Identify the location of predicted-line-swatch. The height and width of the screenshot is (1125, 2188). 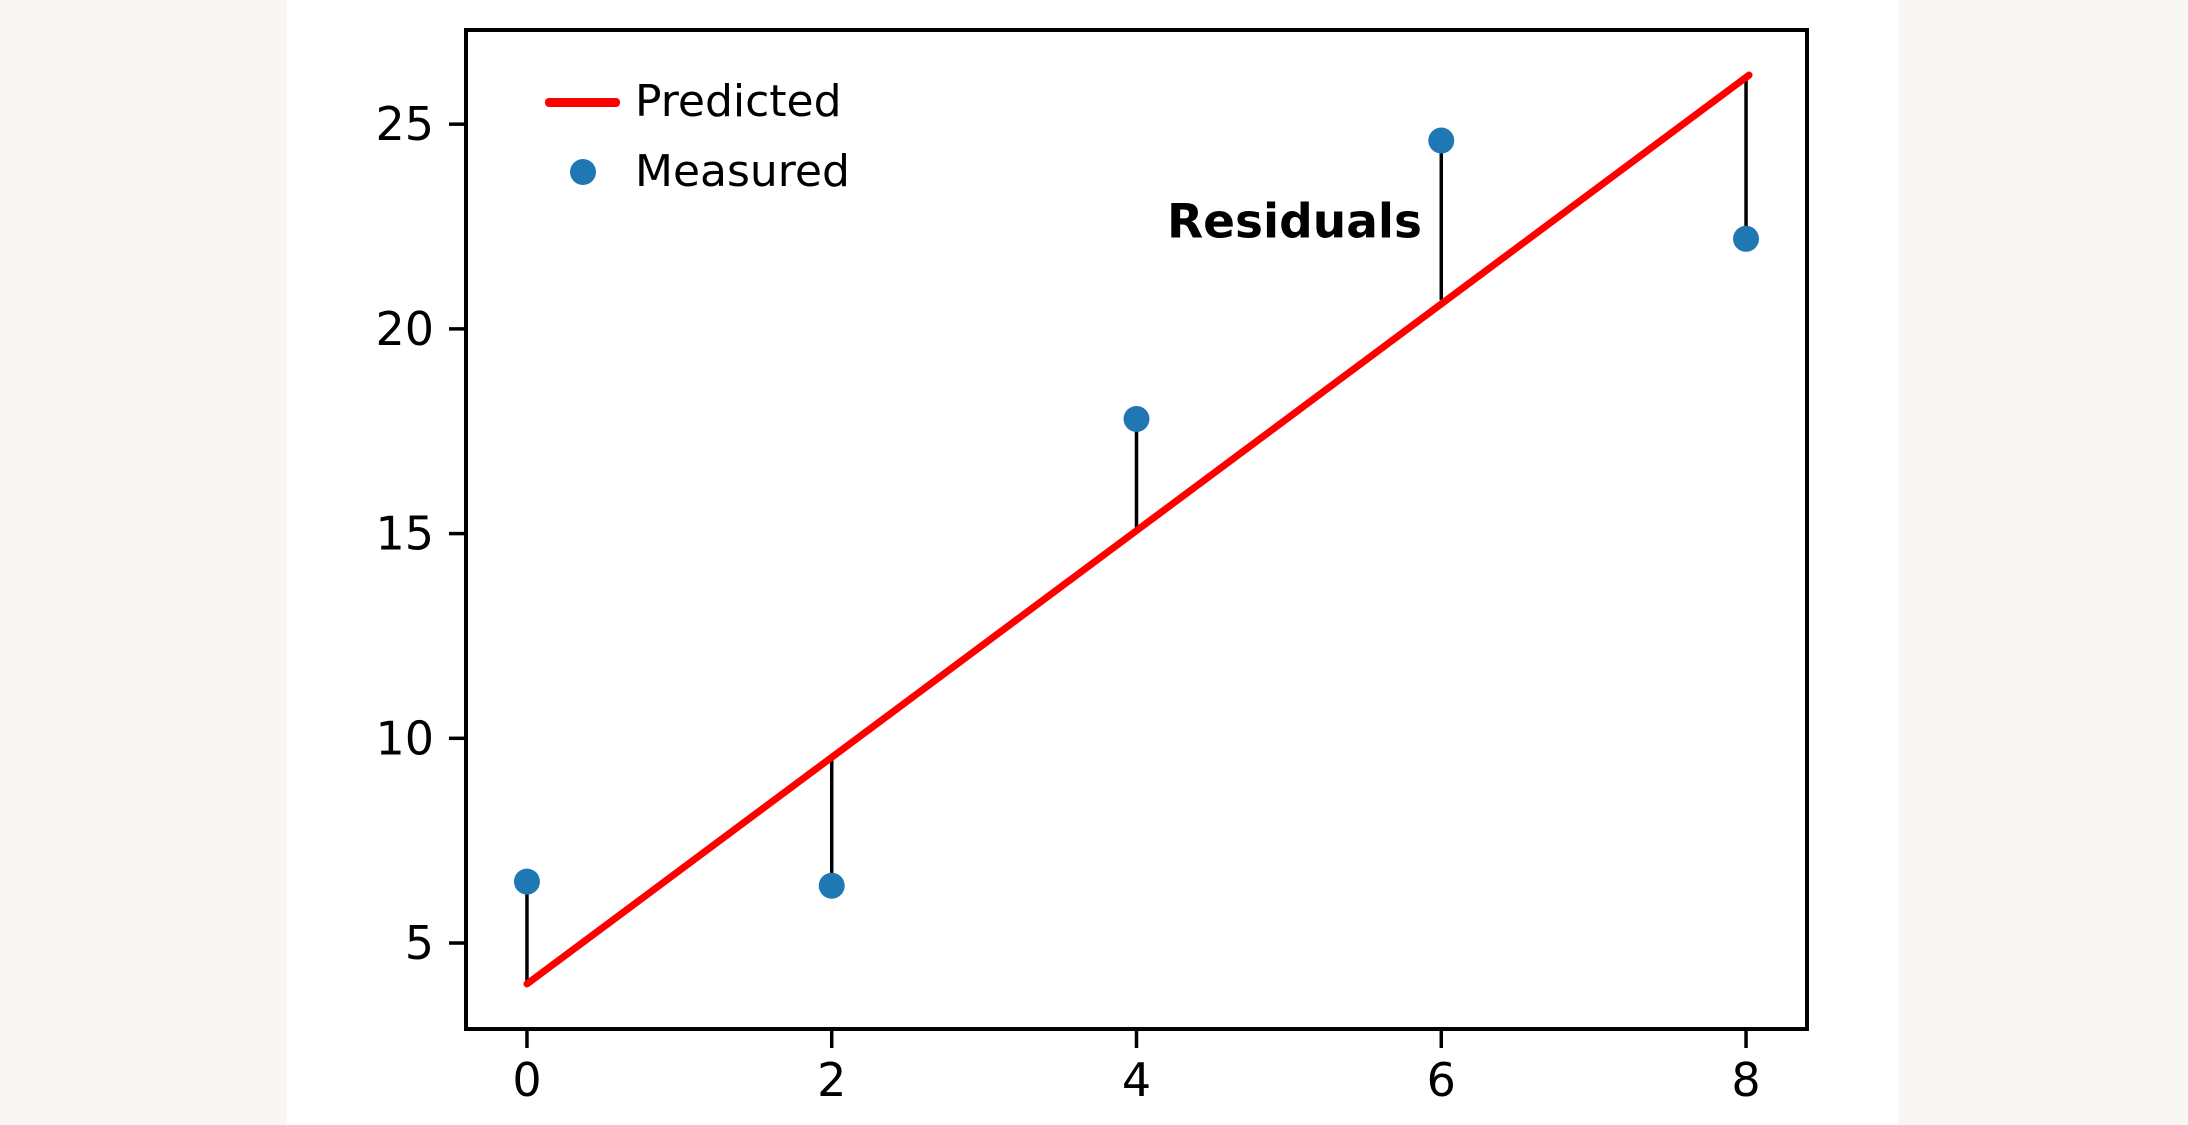
(582, 102).